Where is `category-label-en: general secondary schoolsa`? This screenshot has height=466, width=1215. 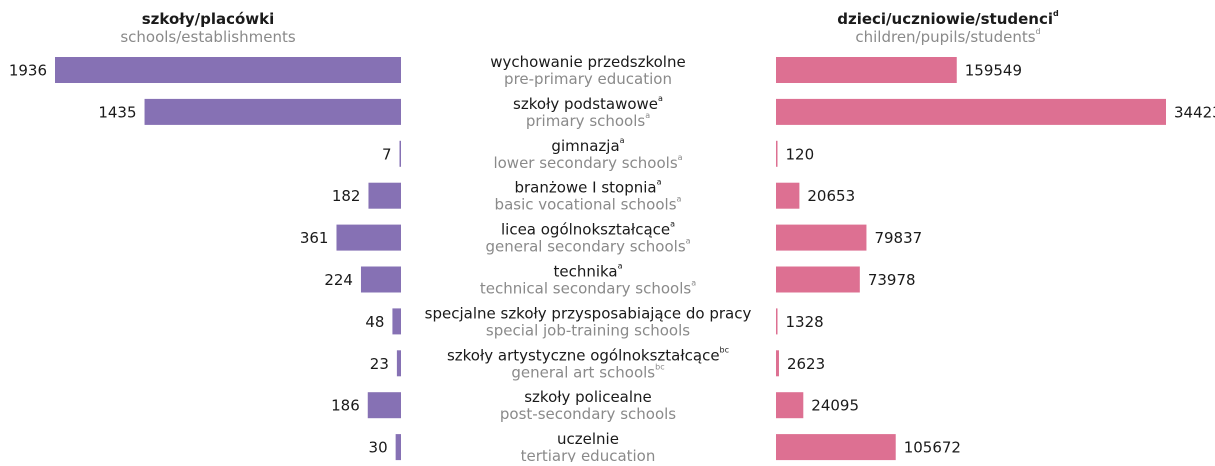 category-label-en: general secondary schoolsa is located at coordinates (587, 245).